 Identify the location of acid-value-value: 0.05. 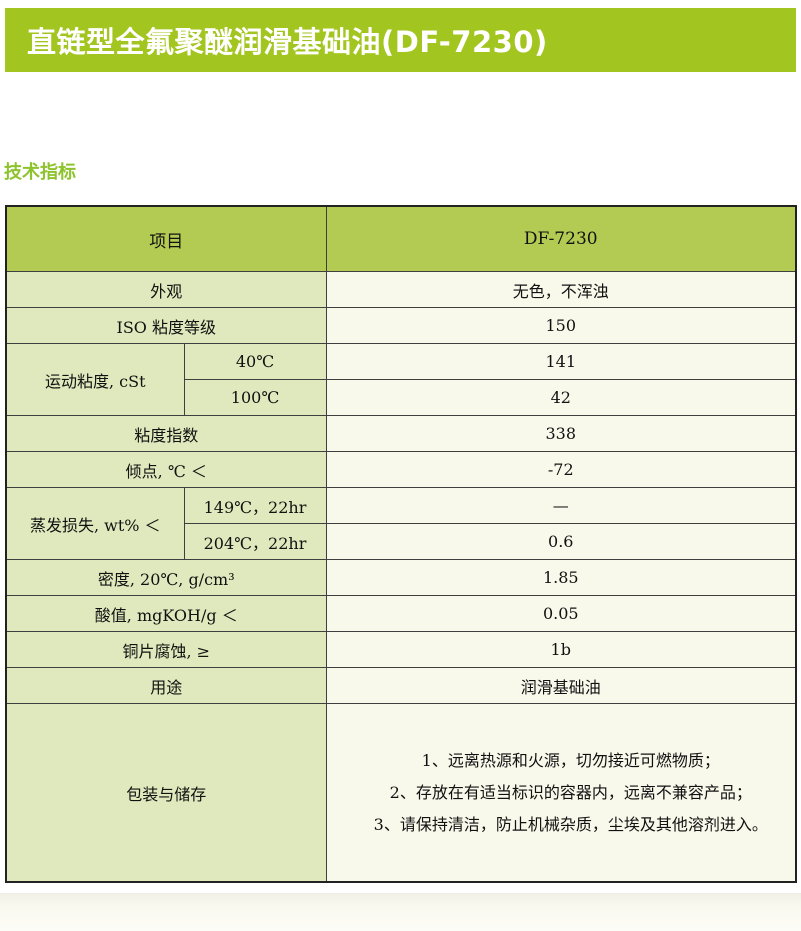
(561, 613).